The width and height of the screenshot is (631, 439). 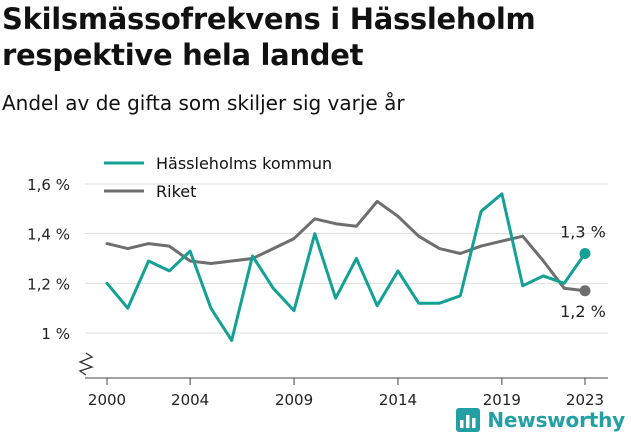 I want to click on x-tick-label: 2009, so click(x=294, y=400).